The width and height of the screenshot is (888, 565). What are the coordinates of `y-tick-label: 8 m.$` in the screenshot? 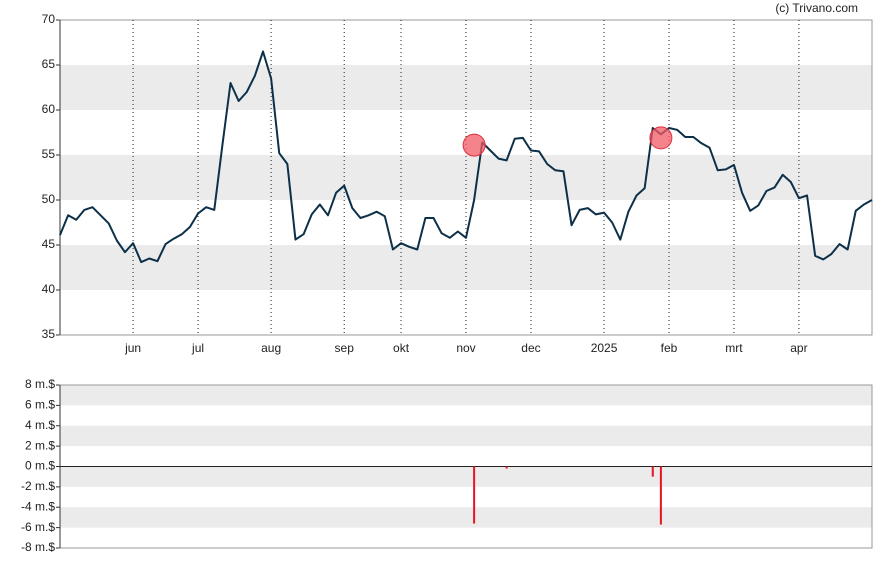 It's located at (40, 384).